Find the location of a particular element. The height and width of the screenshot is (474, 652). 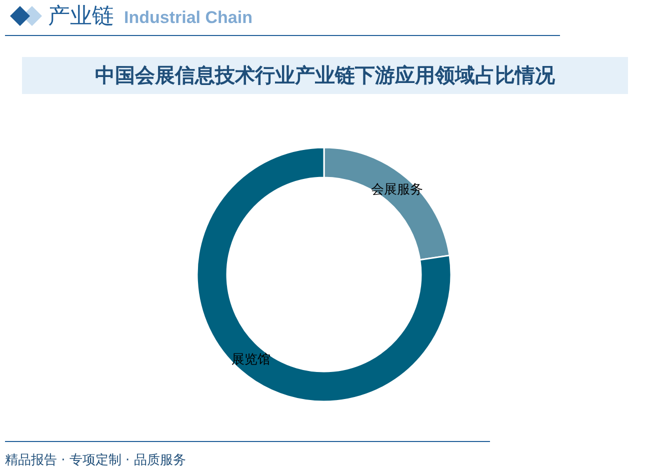

text: 产业链 is located at coordinates (81, 17).